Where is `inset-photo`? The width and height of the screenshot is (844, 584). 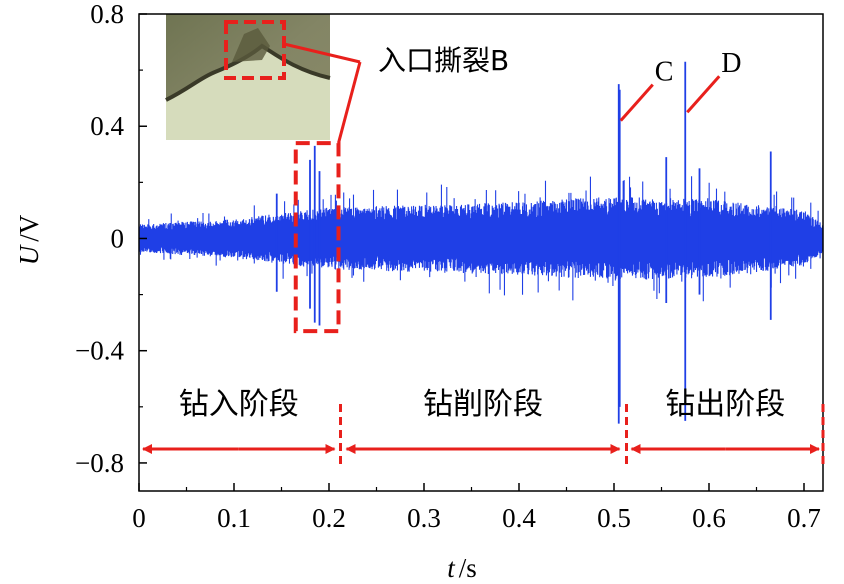
inset-photo is located at coordinates (248, 77).